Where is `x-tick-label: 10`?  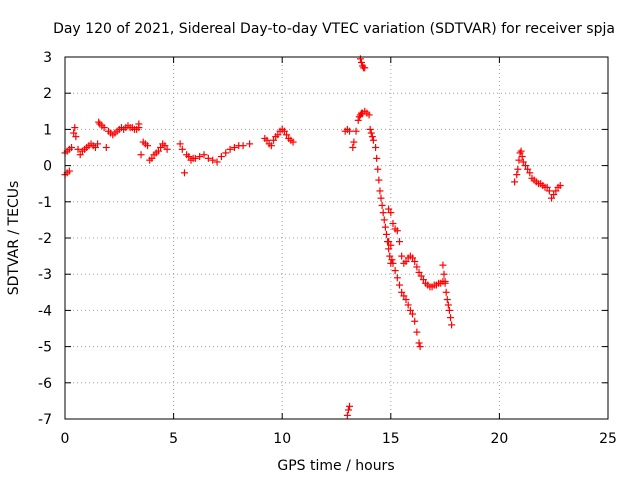
x-tick-label: 10 is located at coordinates (282, 439).